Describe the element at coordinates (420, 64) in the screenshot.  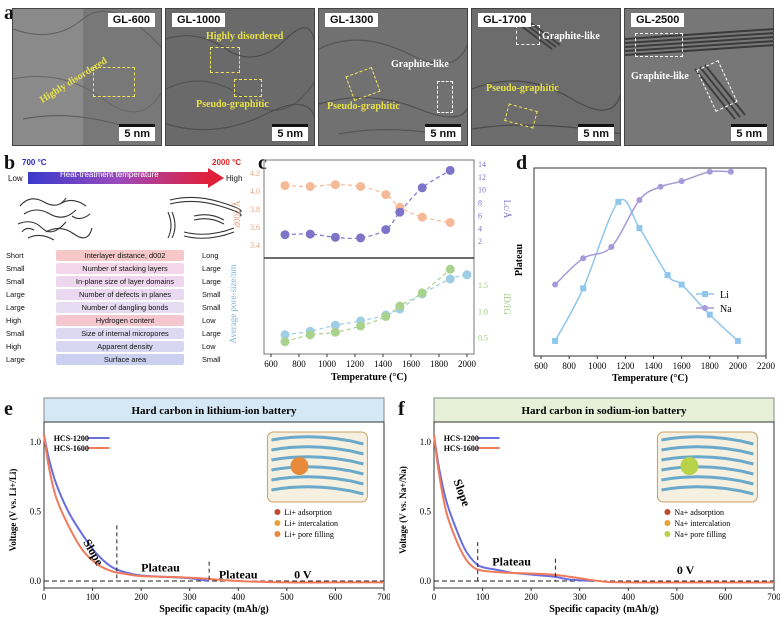
I see `tem-annotation: Graphite-like` at that location.